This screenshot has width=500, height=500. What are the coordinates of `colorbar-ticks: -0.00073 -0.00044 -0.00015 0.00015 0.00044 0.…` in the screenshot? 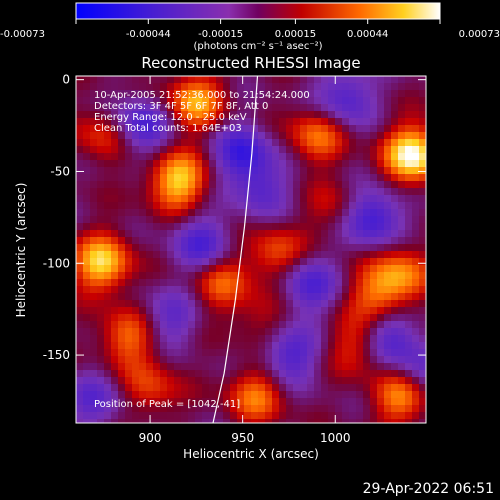 It's located at (250, 29).